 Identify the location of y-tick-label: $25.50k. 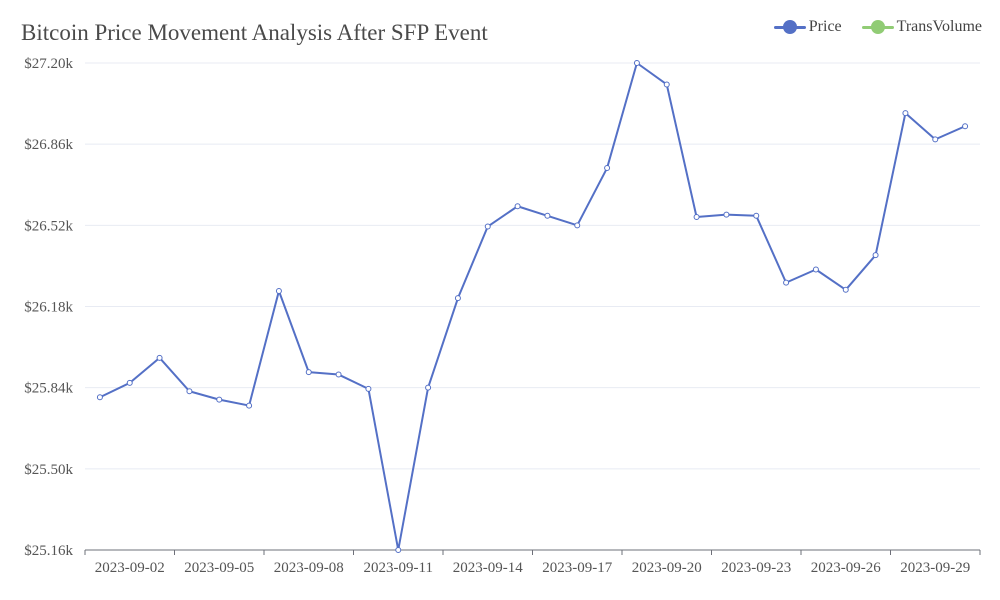
(48, 470).